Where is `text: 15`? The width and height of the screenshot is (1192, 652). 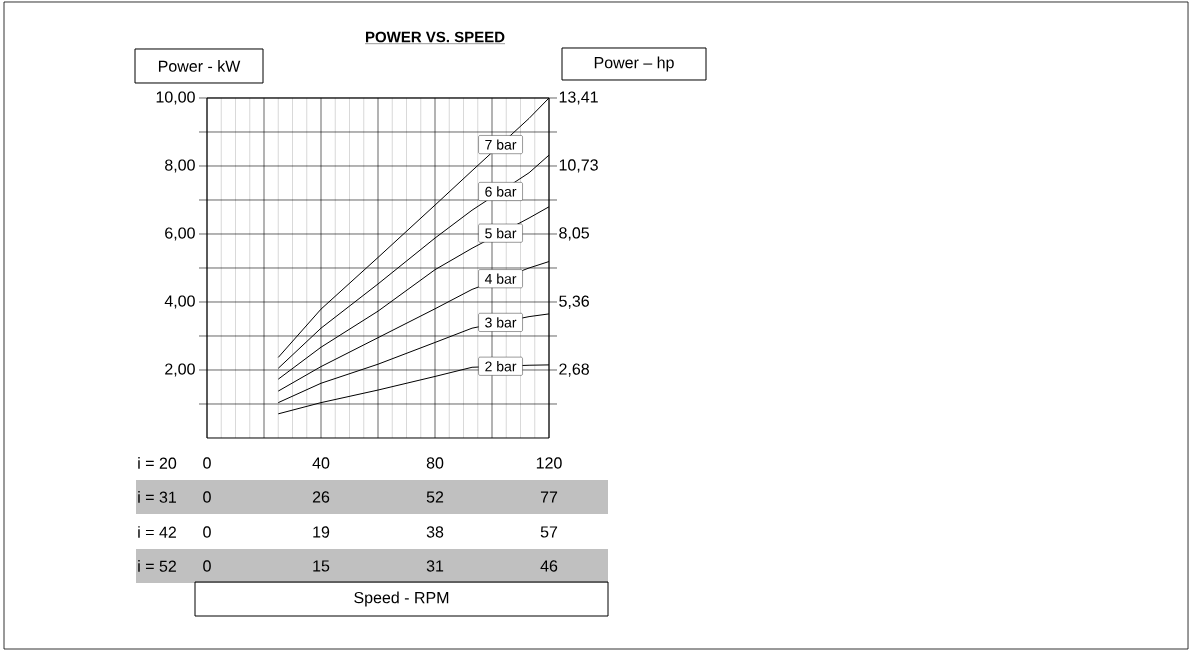 text: 15 is located at coordinates (321, 566).